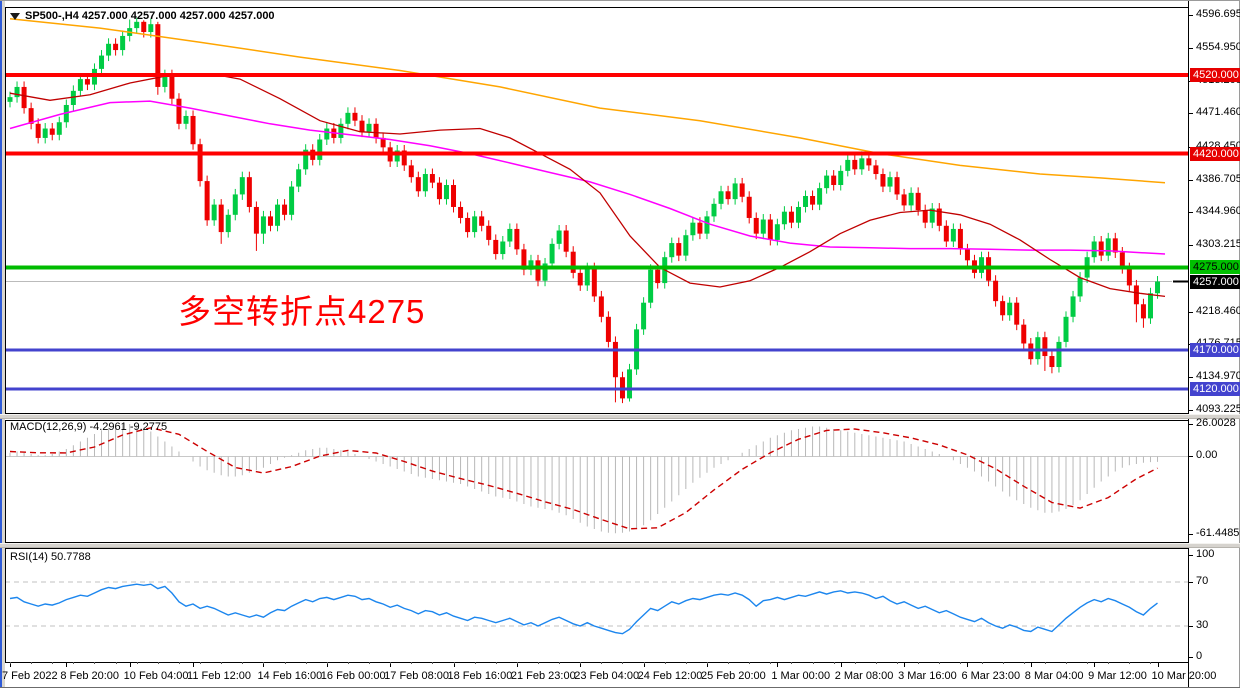  I want to click on time-axis-label: 18 Feb 16:00, so click(480, 676).